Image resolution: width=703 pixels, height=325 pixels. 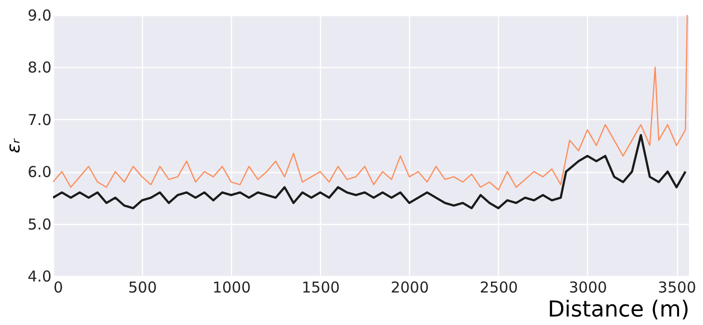 What do you see at coordinates (321, 287) in the screenshot?
I see `x-tick-label: 1500` at bounding box center [321, 287].